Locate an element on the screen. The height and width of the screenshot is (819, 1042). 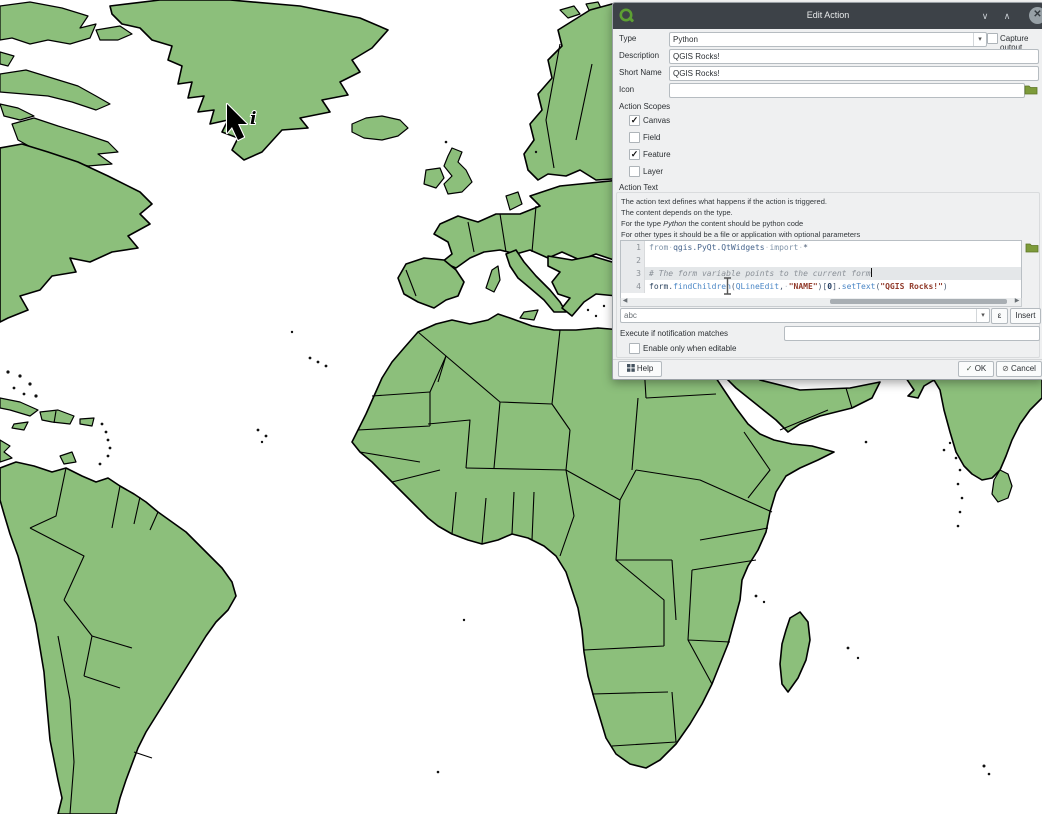
scope-canvas-label: Canvas is located at coordinates (657, 120).